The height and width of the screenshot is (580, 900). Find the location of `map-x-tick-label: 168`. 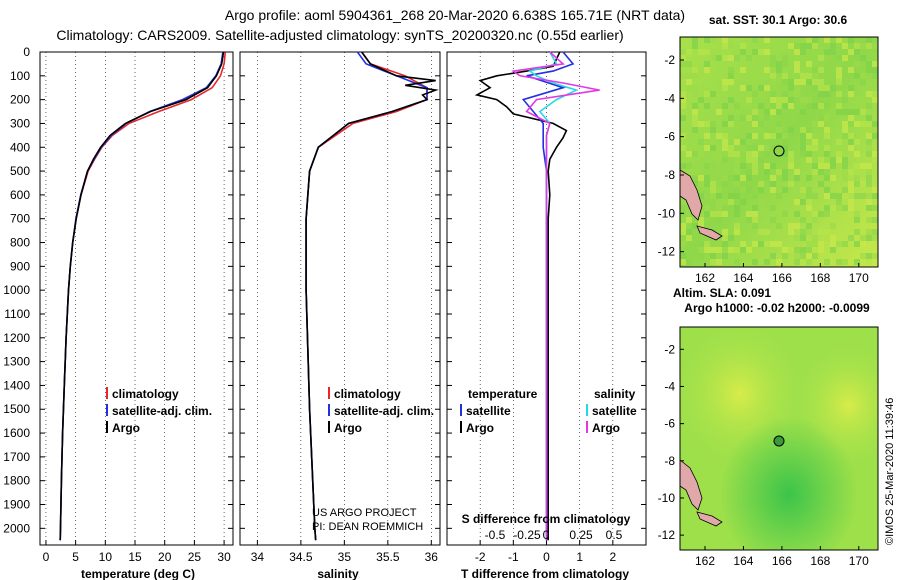

map-x-tick-label: 168 is located at coordinates (820, 561).